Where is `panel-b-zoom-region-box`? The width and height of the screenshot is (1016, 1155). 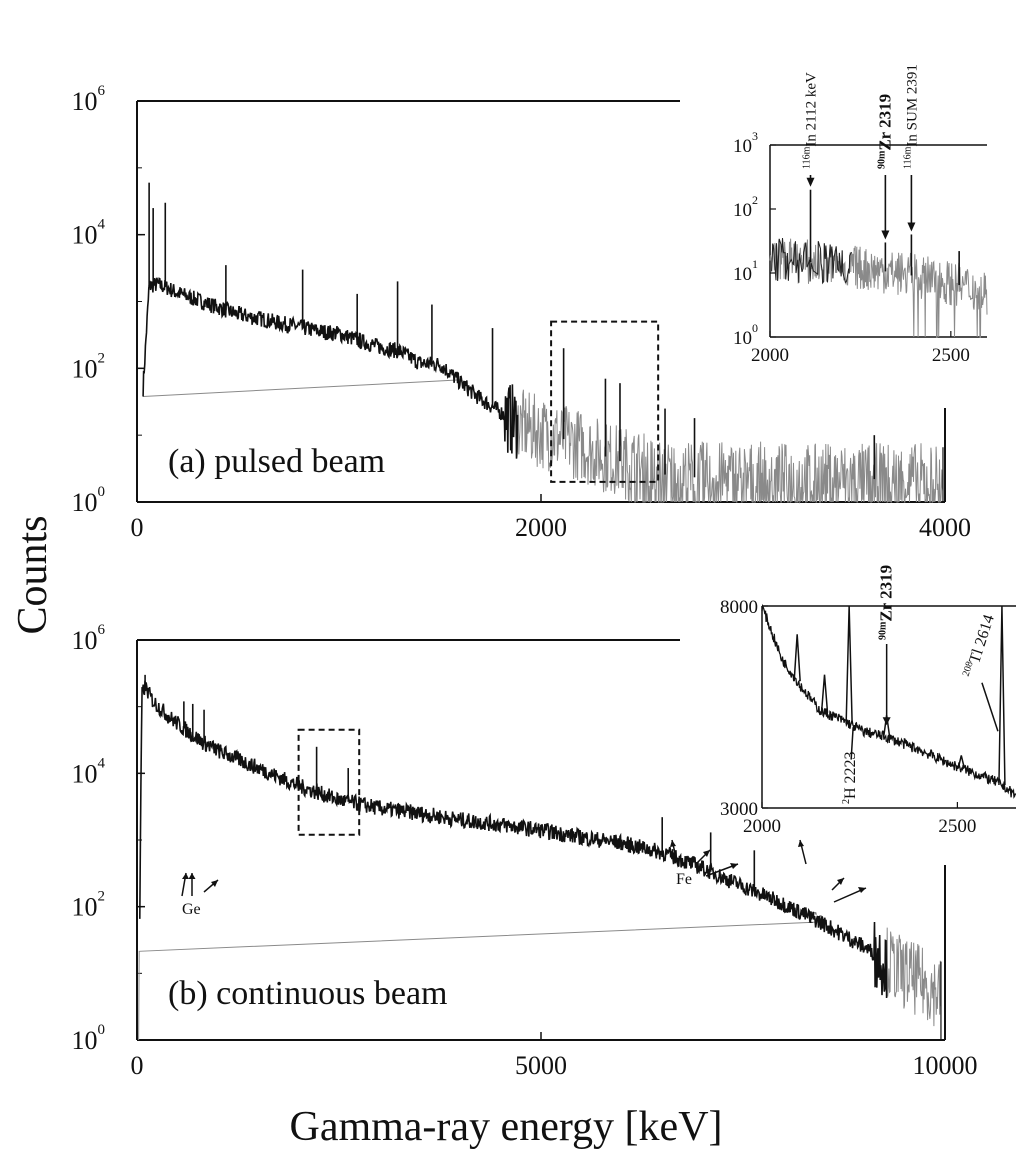 panel-b-zoom-region-box is located at coordinates (329, 782).